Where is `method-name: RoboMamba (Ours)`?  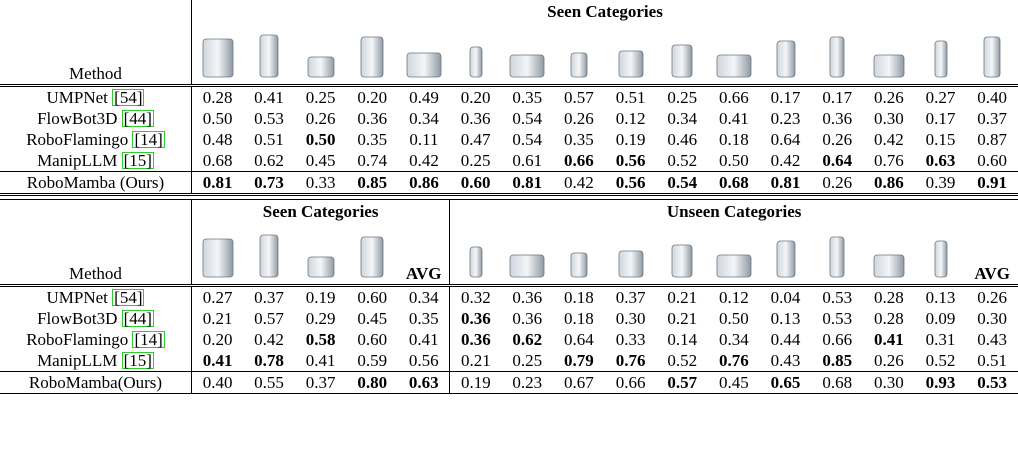 method-name: RoboMamba (Ours) is located at coordinates (95, 182).